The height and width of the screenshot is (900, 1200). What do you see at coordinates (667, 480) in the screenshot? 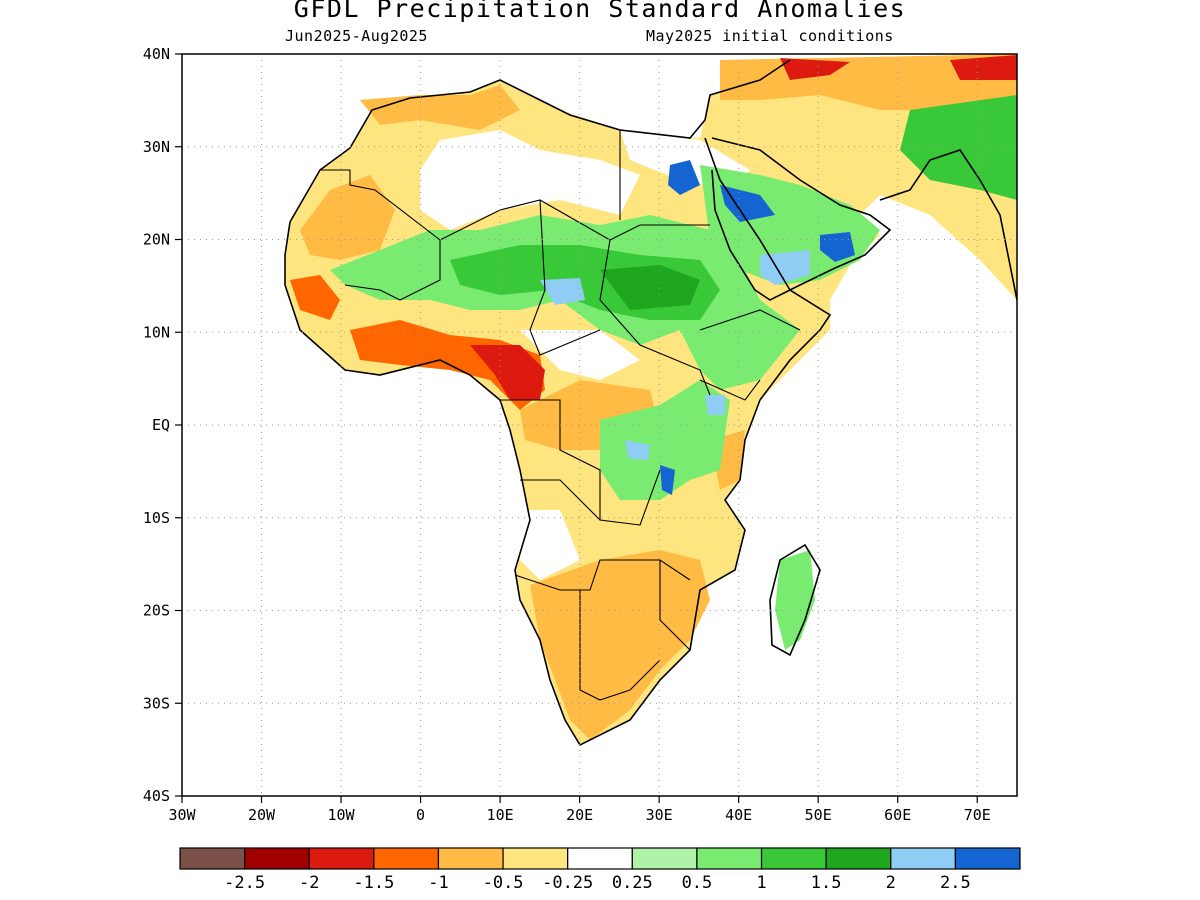
I see `wet-malawi-blue` at bounding box center [667, 480].